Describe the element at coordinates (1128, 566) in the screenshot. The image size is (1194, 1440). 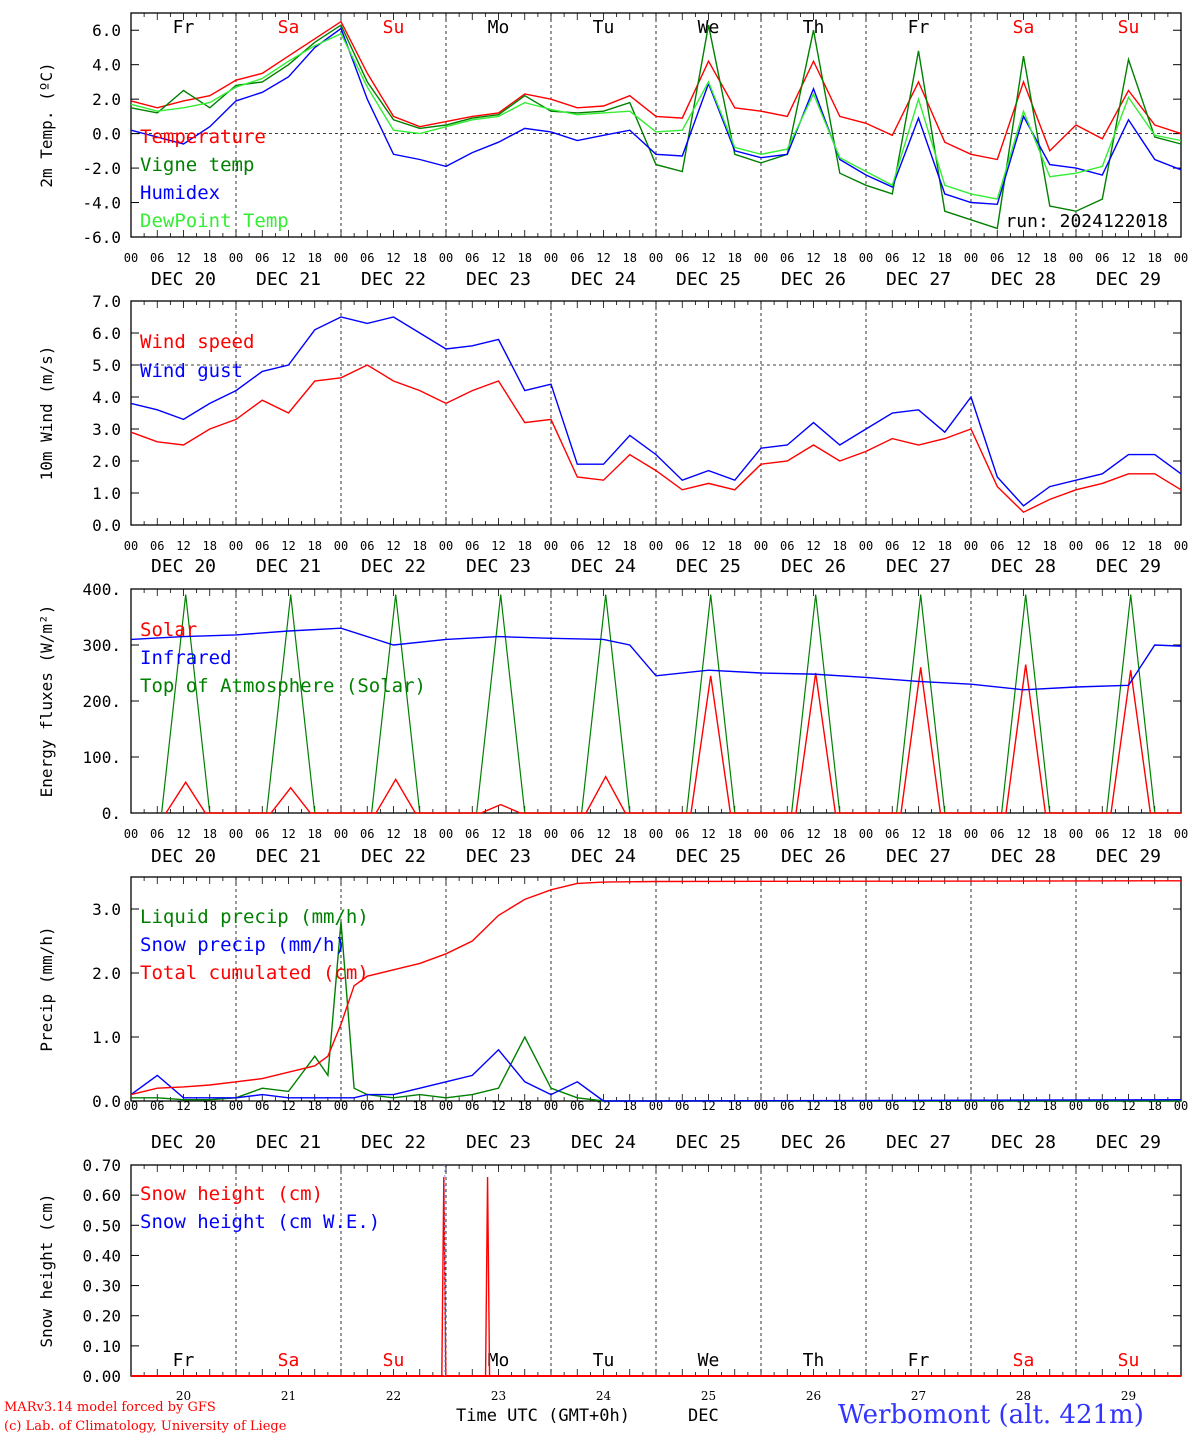
I see `date-label: DEC 29` at that location.